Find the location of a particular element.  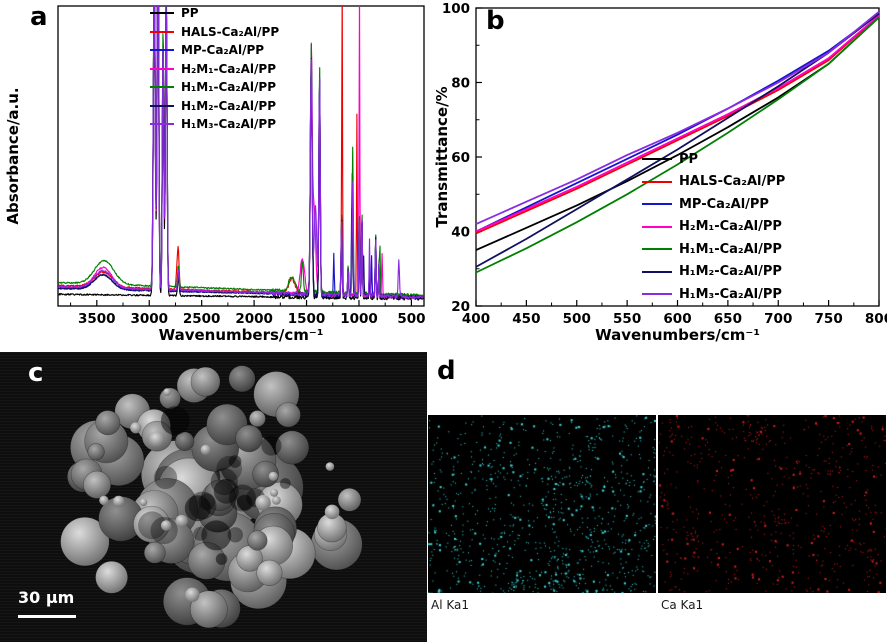

legend-label: H₁M₃-Ca₂Al/PP is located at coordinates (229, 124).